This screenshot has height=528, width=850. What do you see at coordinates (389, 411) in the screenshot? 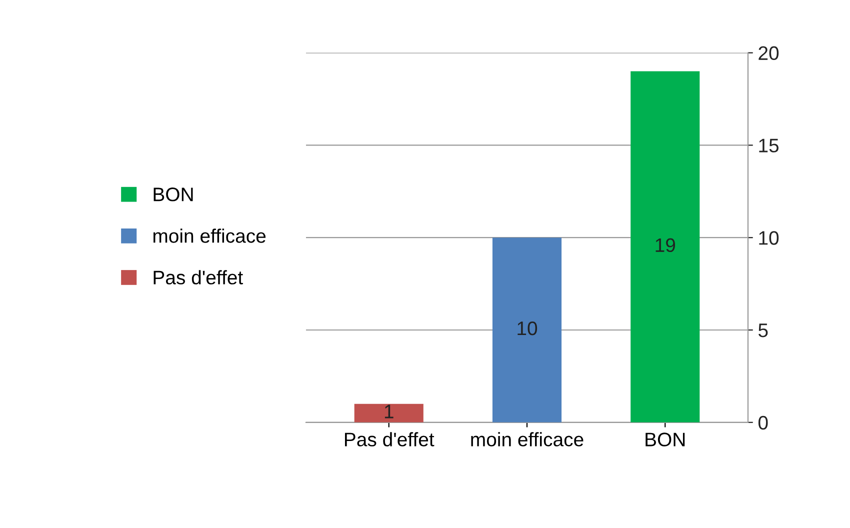
I see `data-label: 1` at bounding box center [389, 411].